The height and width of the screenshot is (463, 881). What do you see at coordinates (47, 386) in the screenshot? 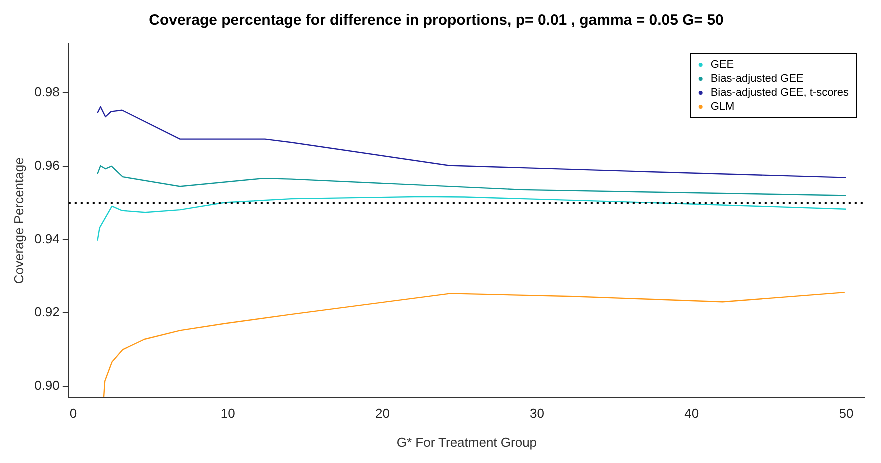
I see `y-tick-label: 0.90` at bounding box center [47, 386].